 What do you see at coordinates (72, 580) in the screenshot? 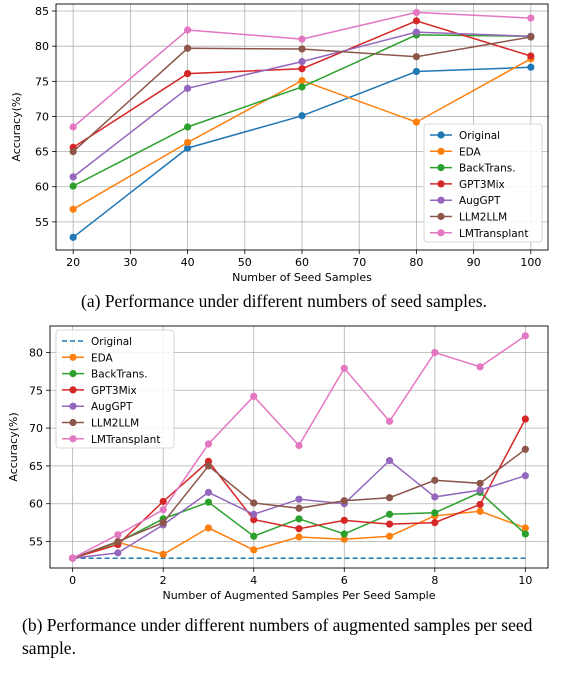
I see `chart-b-xtick-label: 0` at bounding box center [72, 580].